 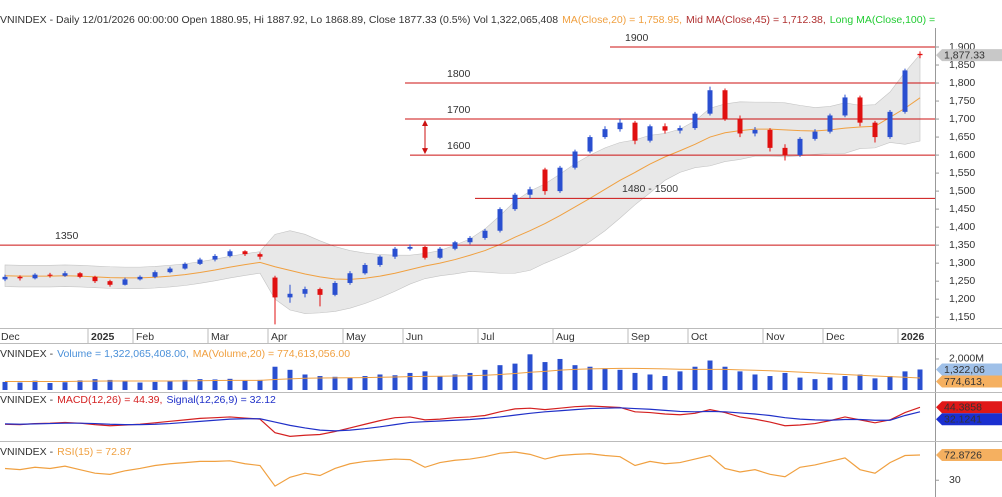 I want to click on level-label: 1350, so click(x=67, y=236).